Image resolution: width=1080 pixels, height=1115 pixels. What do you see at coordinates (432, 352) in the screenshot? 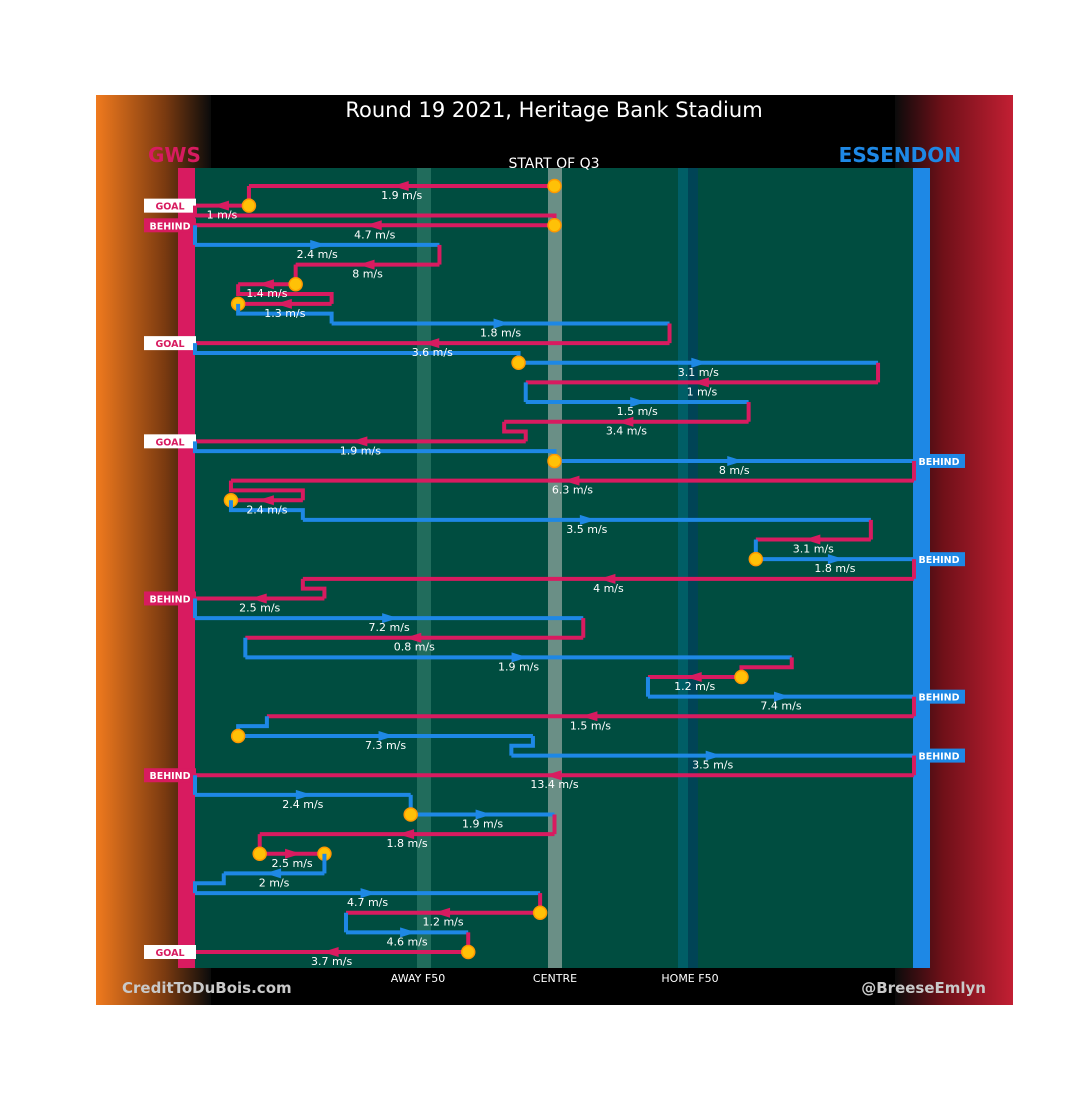
I see `speed-label: 3.6 m/s` at bounding box center [432, 352].